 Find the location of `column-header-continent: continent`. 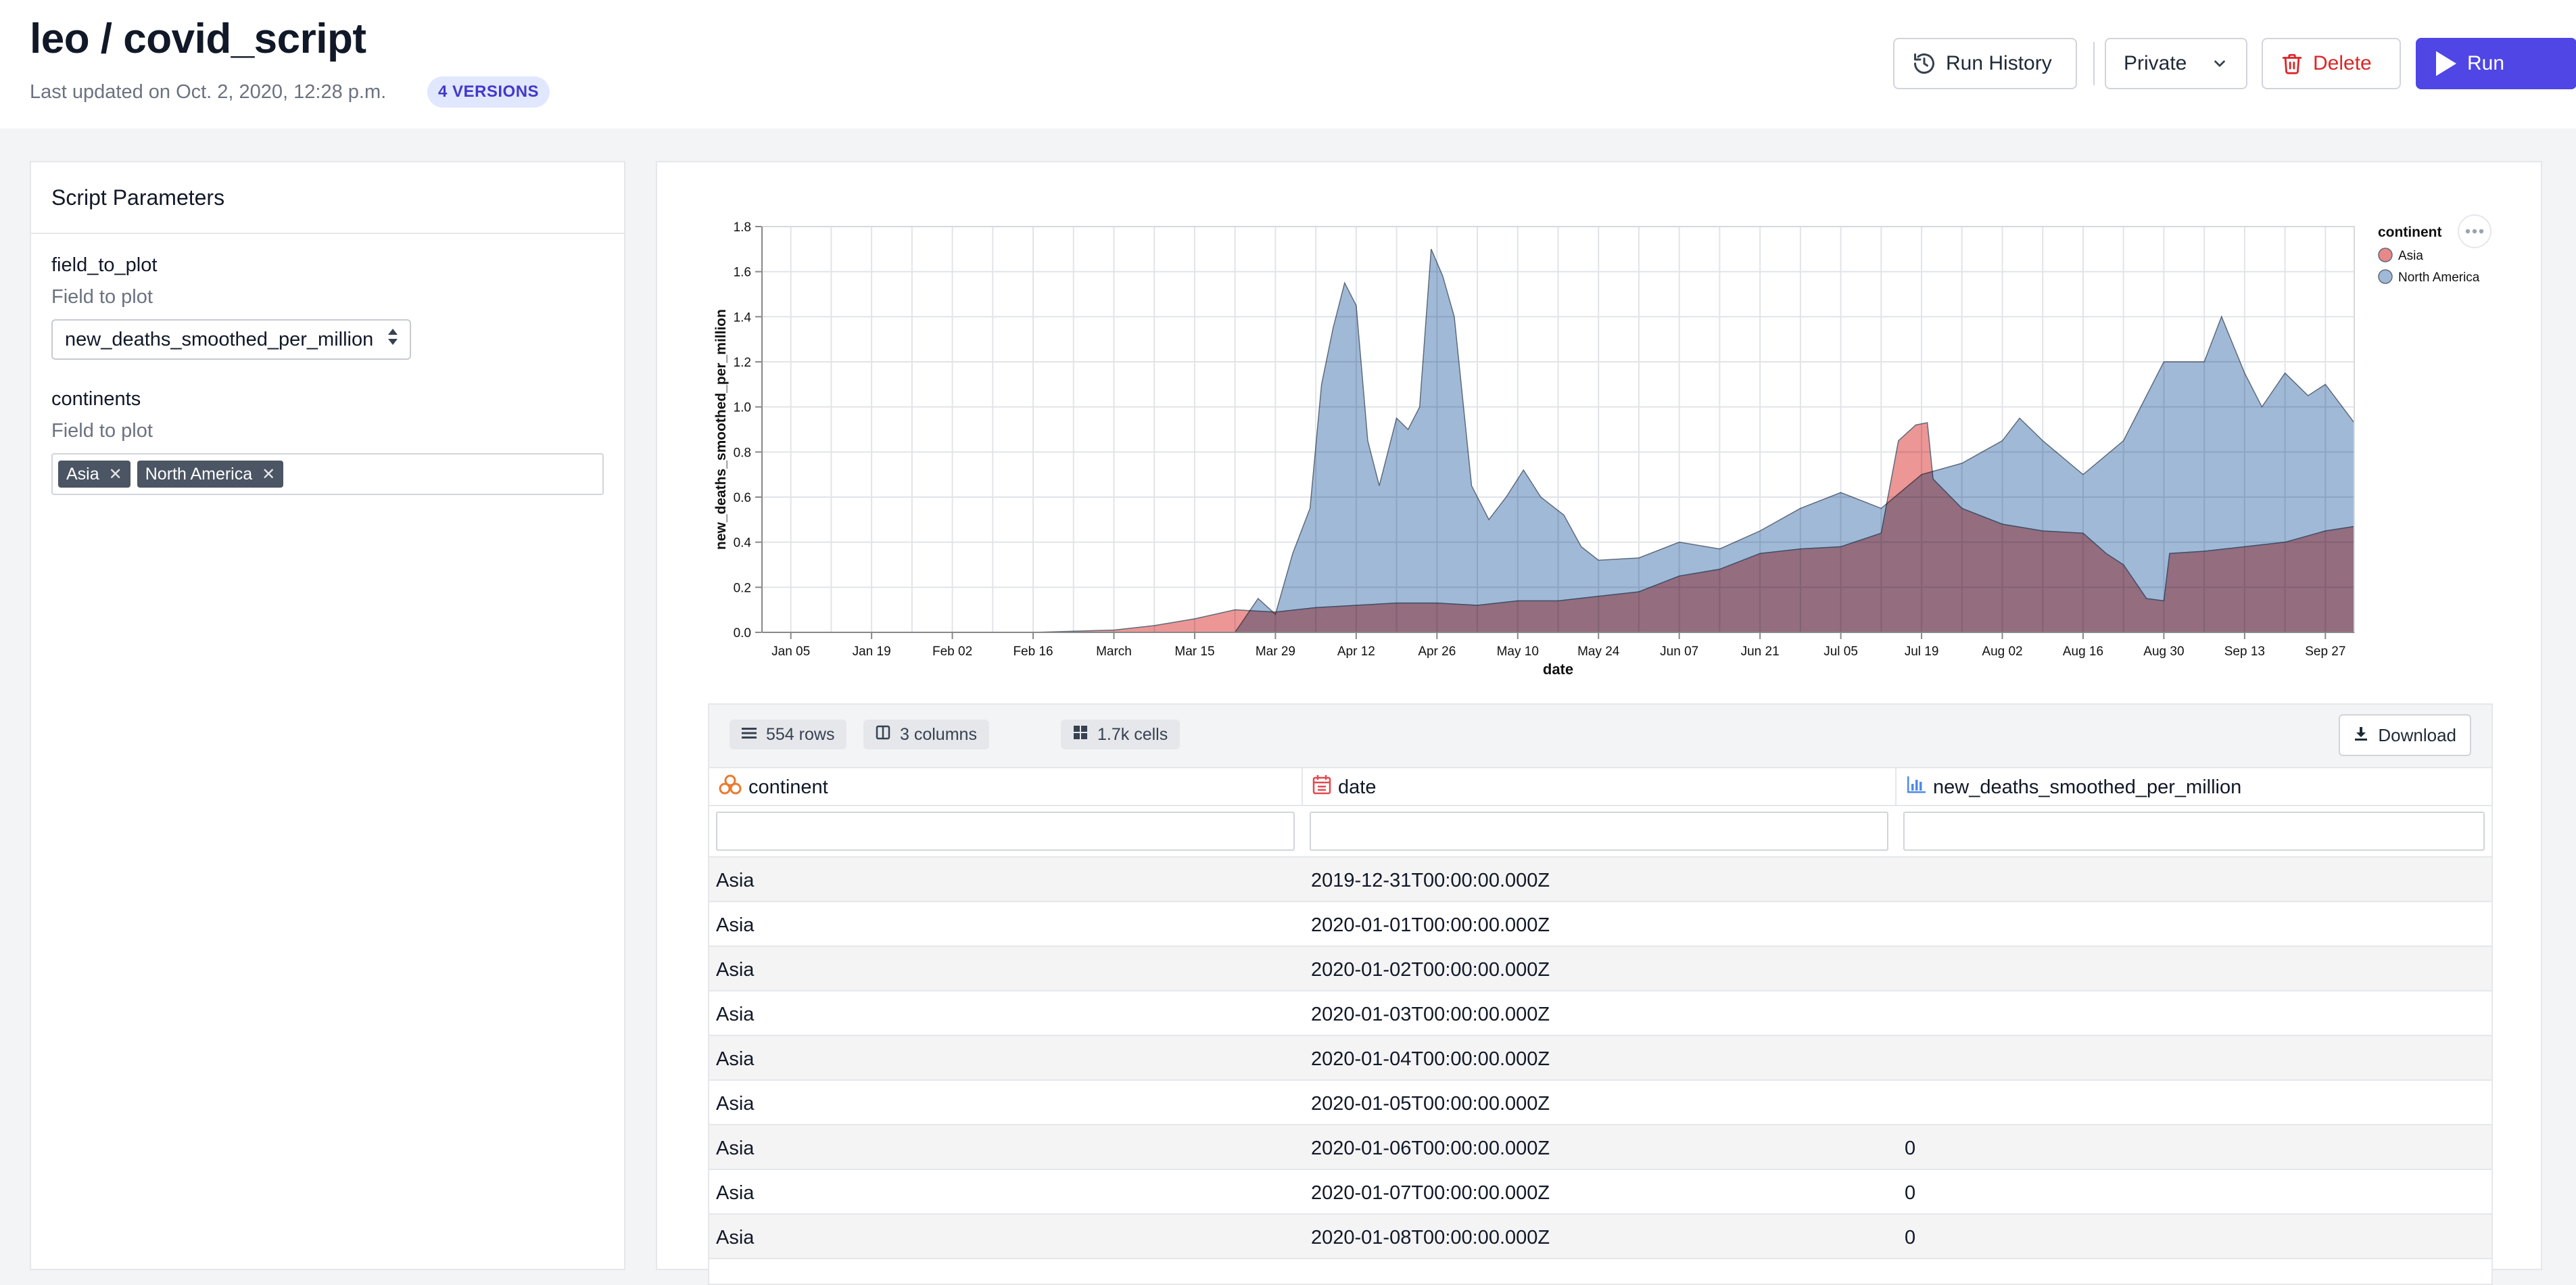

column-header-continent: continent is located at coordinates (1006, 787).